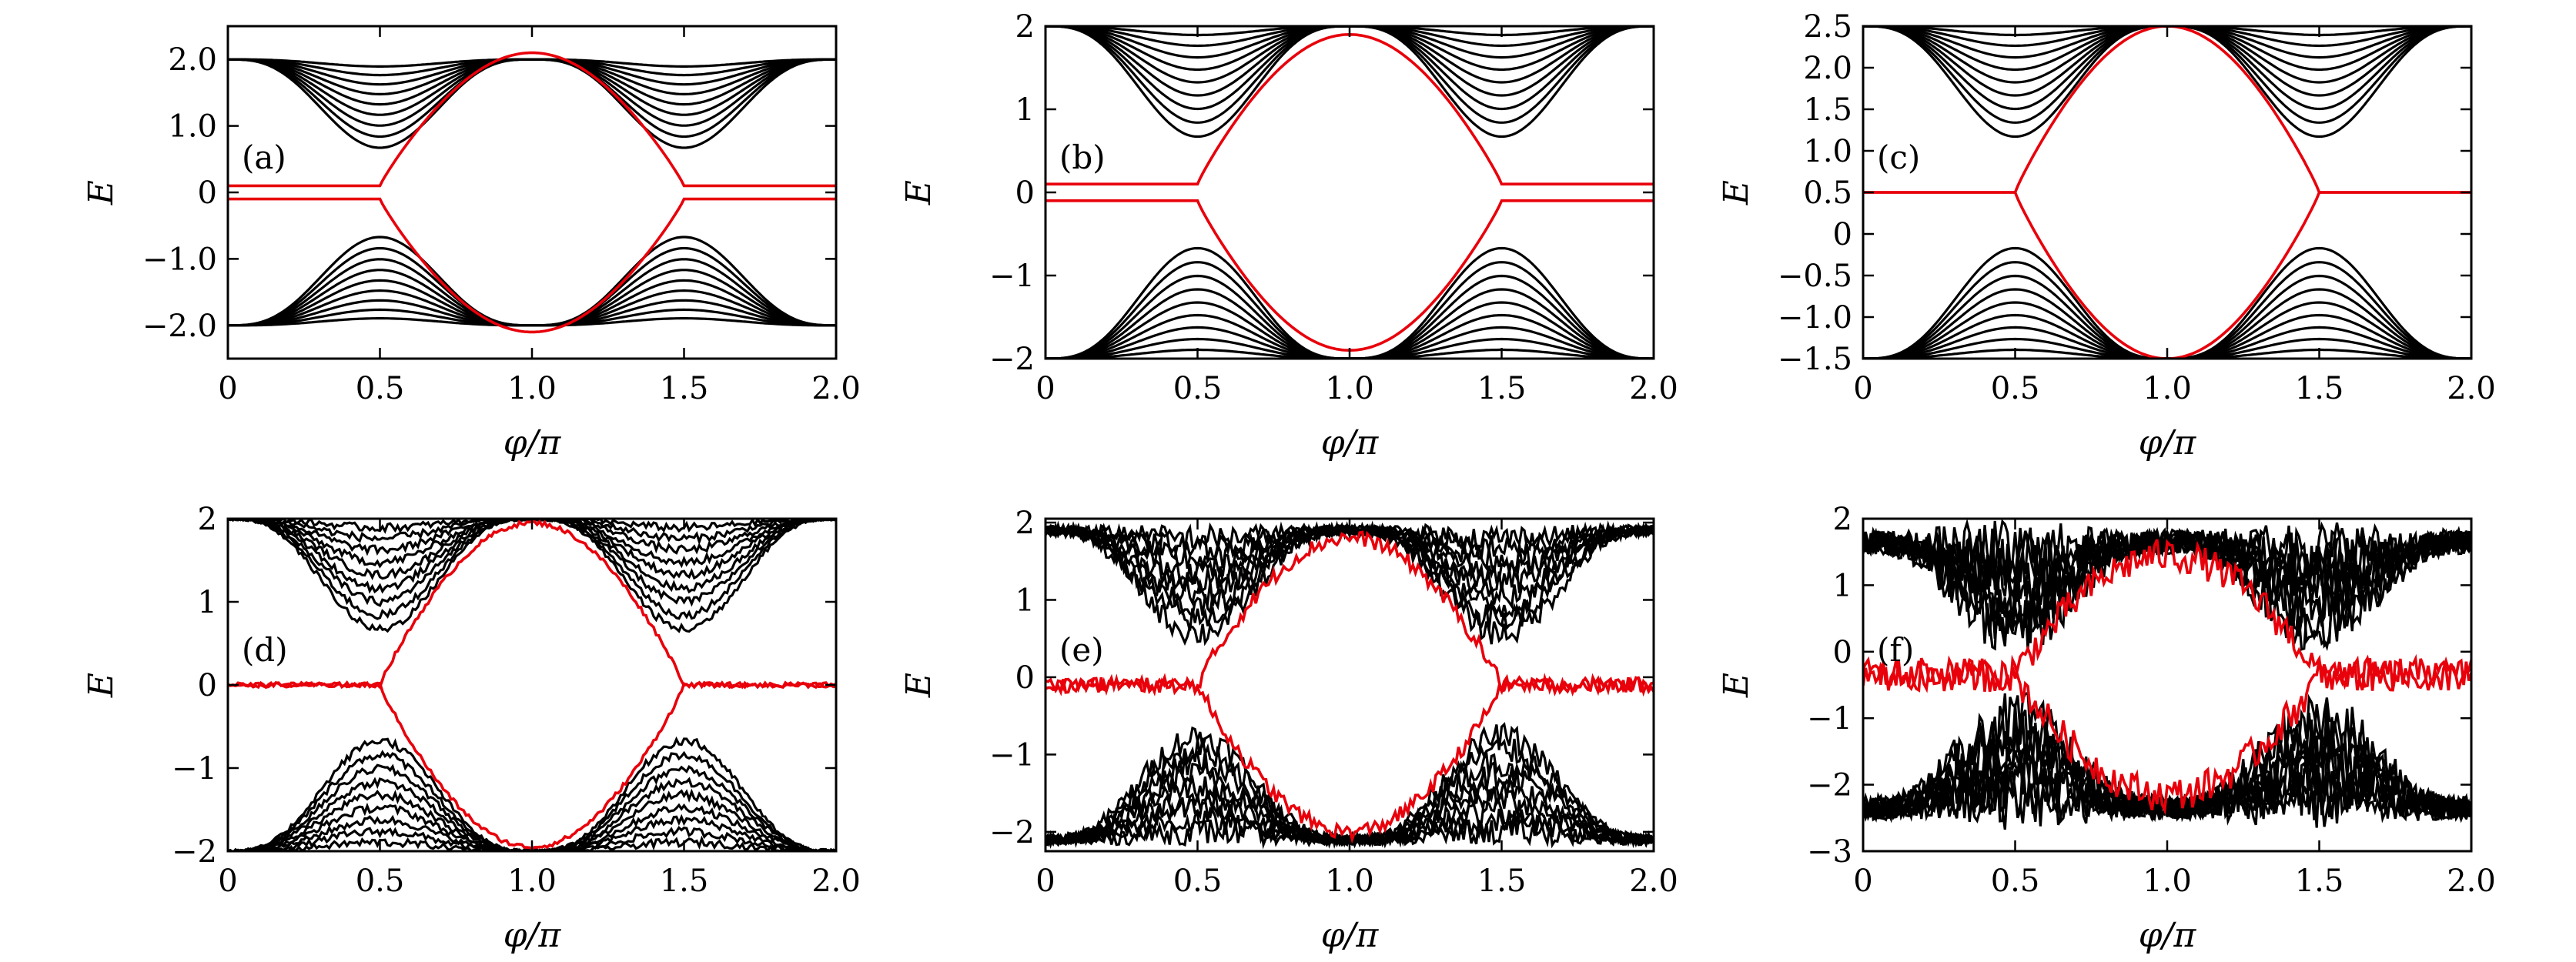 This screenshot has height=962, width=2576. I want to click on chart-panel-3: 0 0.5 1.0 1.5 2.0 2 1 0 −1 −2 φ/π E (d), so click(471, 728).